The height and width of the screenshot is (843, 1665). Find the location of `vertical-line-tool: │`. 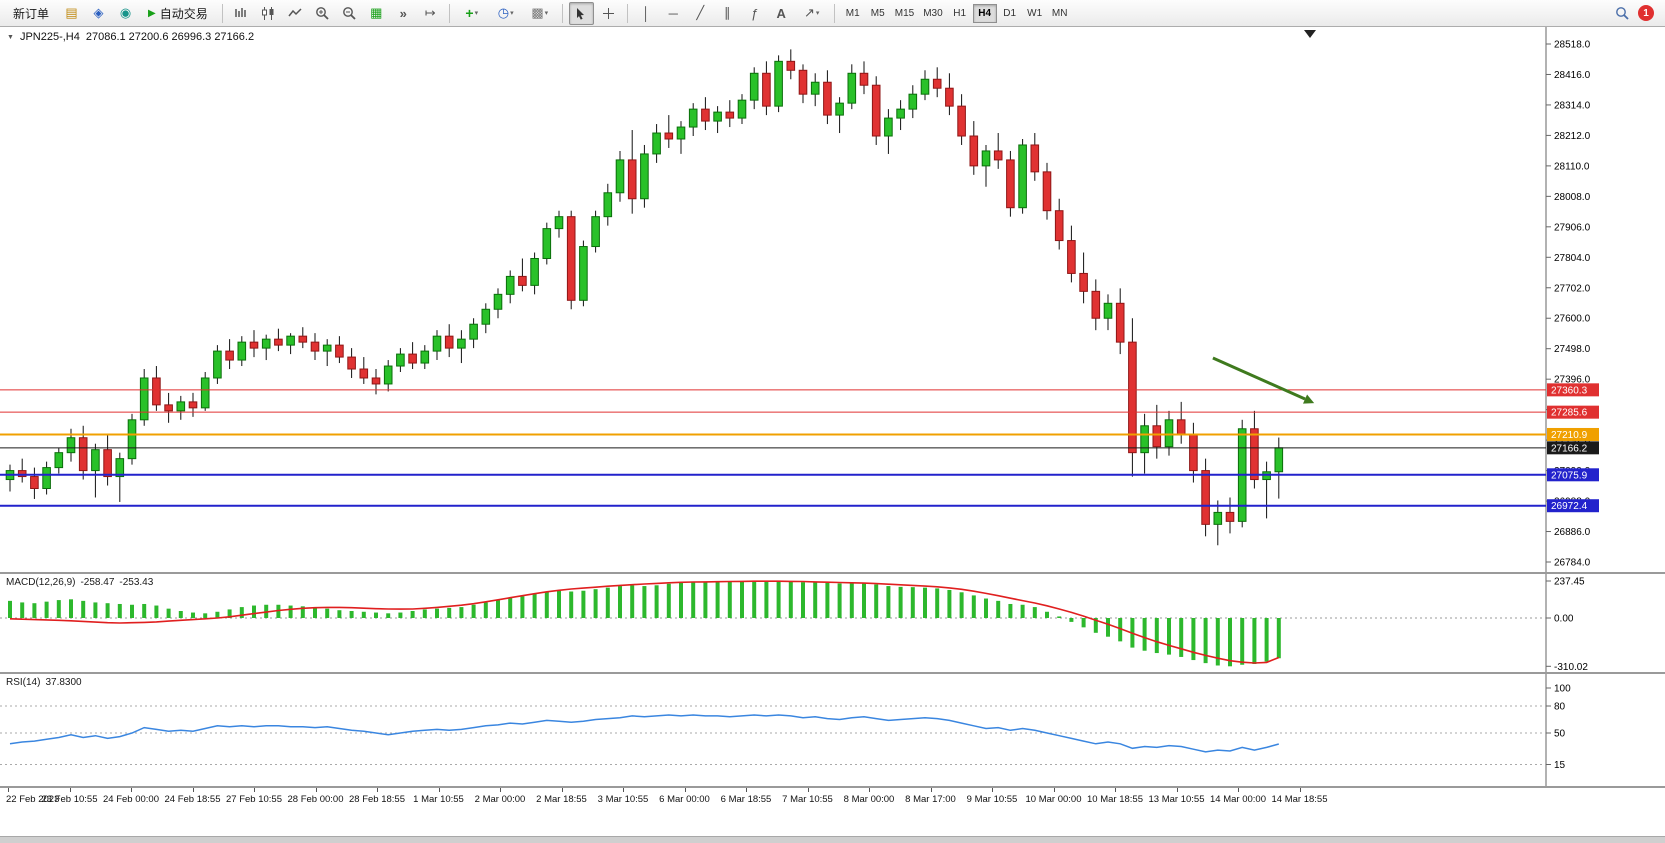

vertical-line-tool: │ is located at coordinates (646, 13).